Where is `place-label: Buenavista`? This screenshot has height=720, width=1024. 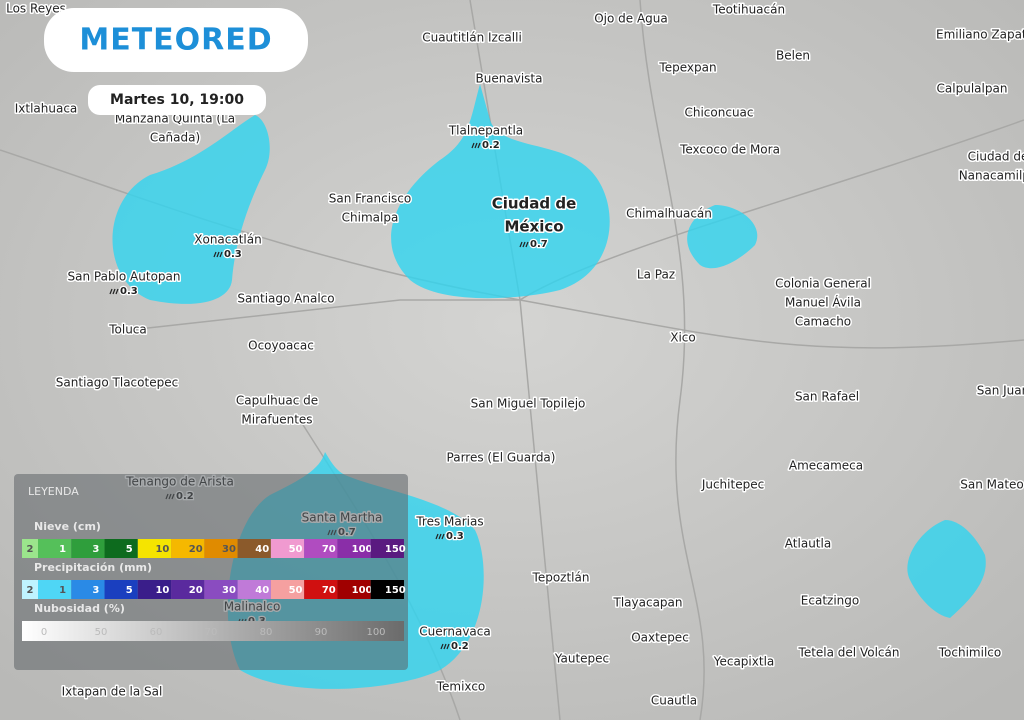 place-label: Buenavista is located at coordinates (509, 79).